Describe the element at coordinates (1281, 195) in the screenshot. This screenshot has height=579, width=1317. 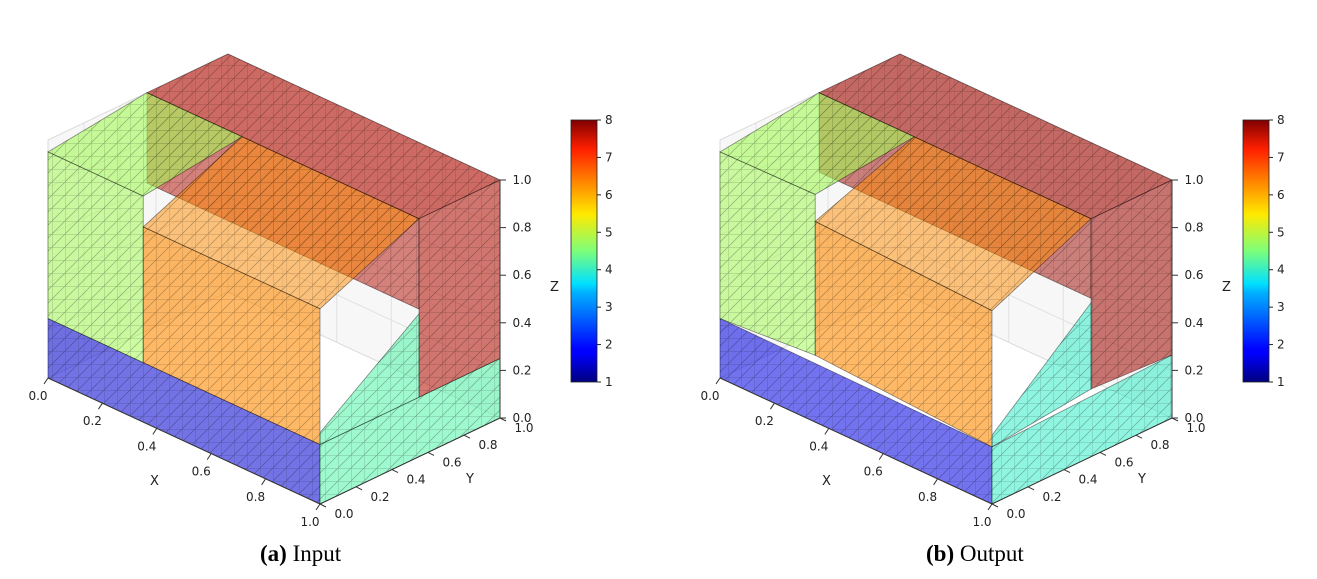
I see `colorbar-tick-label: 6` at that location.